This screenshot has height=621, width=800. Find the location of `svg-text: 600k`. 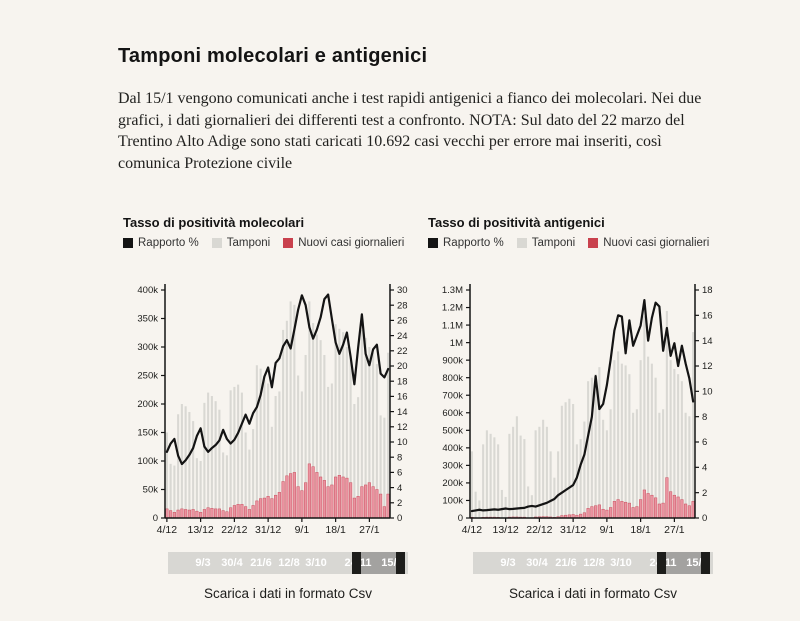

svg-text: 600k is located at coordinates (452, 413).